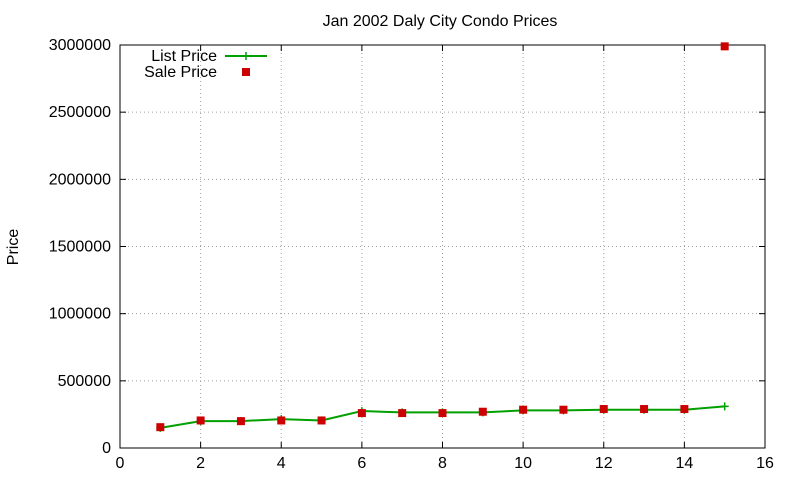  What do you see at coordinates (80, 314) in the screenshot?
I see `y-tick-label: 1000000` at bounding box center [80, 314].